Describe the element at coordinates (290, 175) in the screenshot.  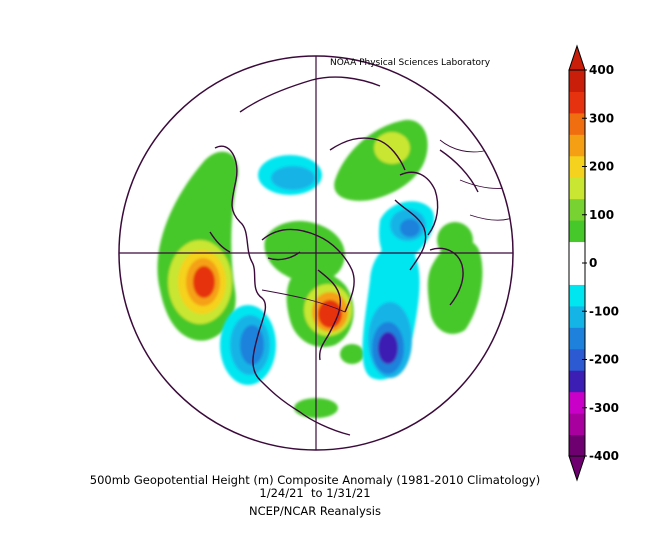
I see `negative-anomaly-alaska` at that location.